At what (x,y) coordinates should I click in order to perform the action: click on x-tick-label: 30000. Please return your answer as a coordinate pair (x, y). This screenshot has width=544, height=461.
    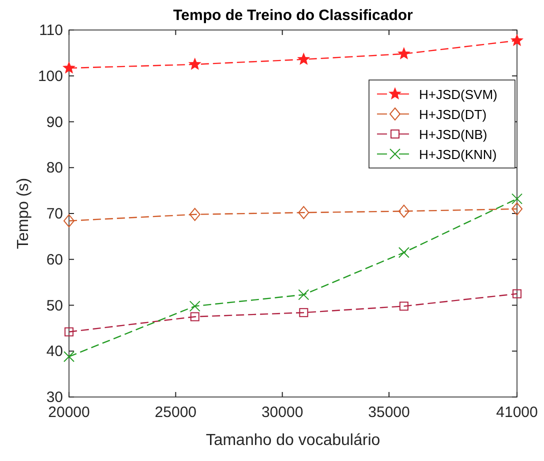
    Looking at the image, I should click on (282, 412).